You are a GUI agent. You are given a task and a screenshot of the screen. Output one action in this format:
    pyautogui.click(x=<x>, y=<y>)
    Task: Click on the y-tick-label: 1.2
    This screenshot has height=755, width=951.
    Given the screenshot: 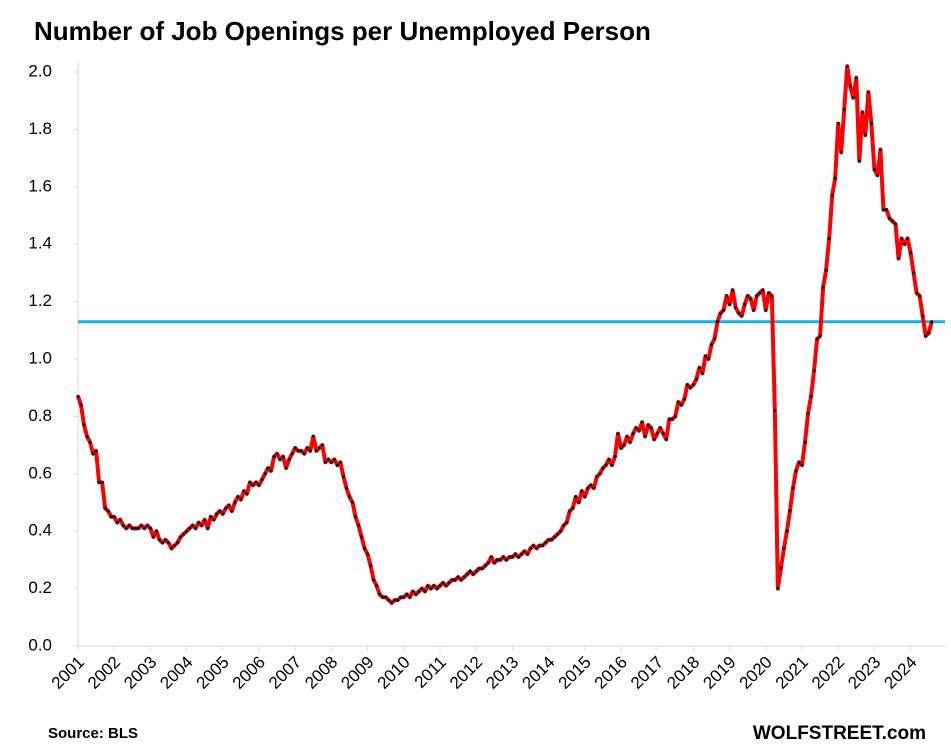 What is the action you would take?
    pyautogui.click(x=40, y=300)
    